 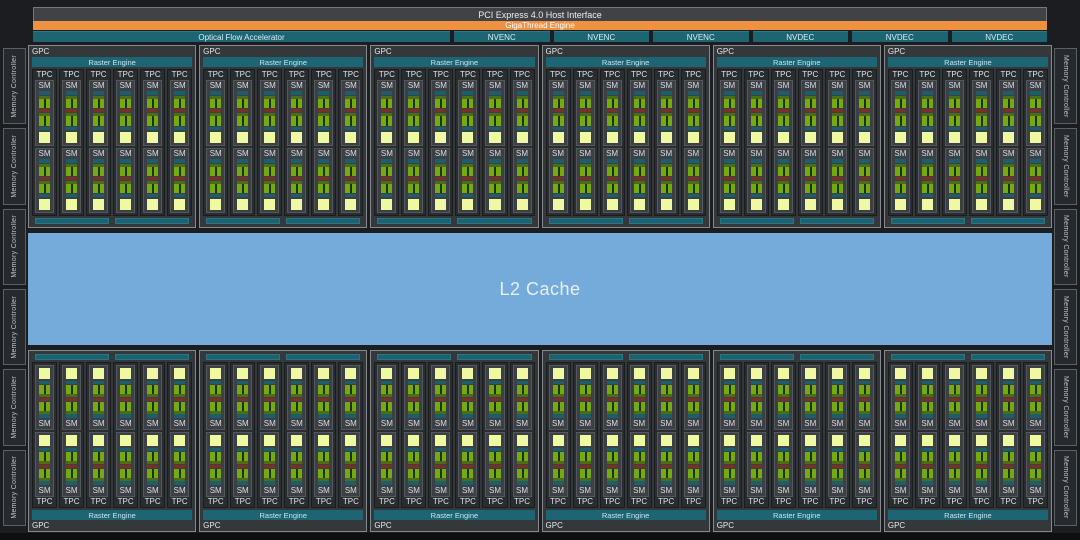 I want to click on memory-controller-label: Memory Controller, so click(x=14, y=166).